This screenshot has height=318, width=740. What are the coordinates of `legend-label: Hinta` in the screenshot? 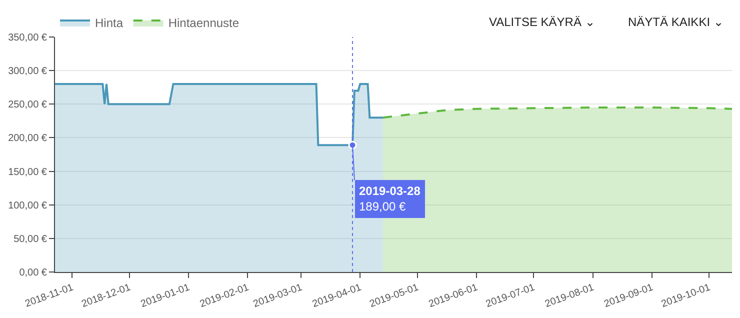 It's located at (109, 23).